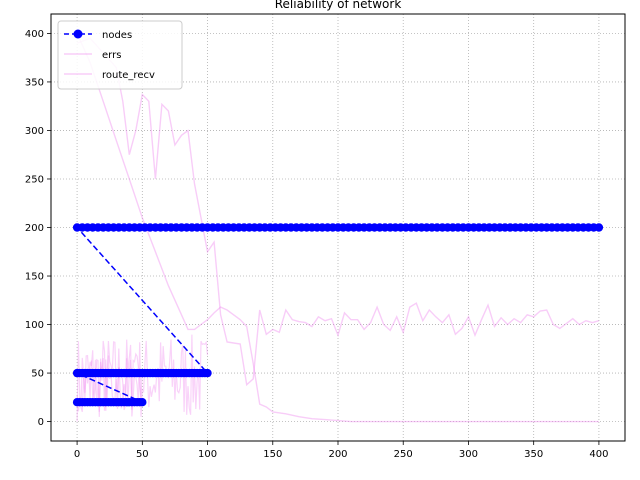 This screenshot has width=640, height=480. Describe the element at coordinates (338, 5) in the screenshot. I see `chart-title: Reliability of network` at that location.